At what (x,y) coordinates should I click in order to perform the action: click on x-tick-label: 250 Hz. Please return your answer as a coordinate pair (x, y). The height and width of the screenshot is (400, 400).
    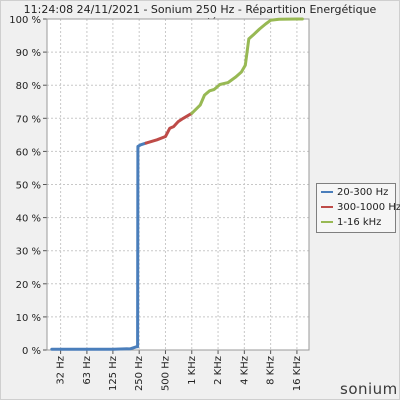
    Looking at the image, I should click on (139, 373).